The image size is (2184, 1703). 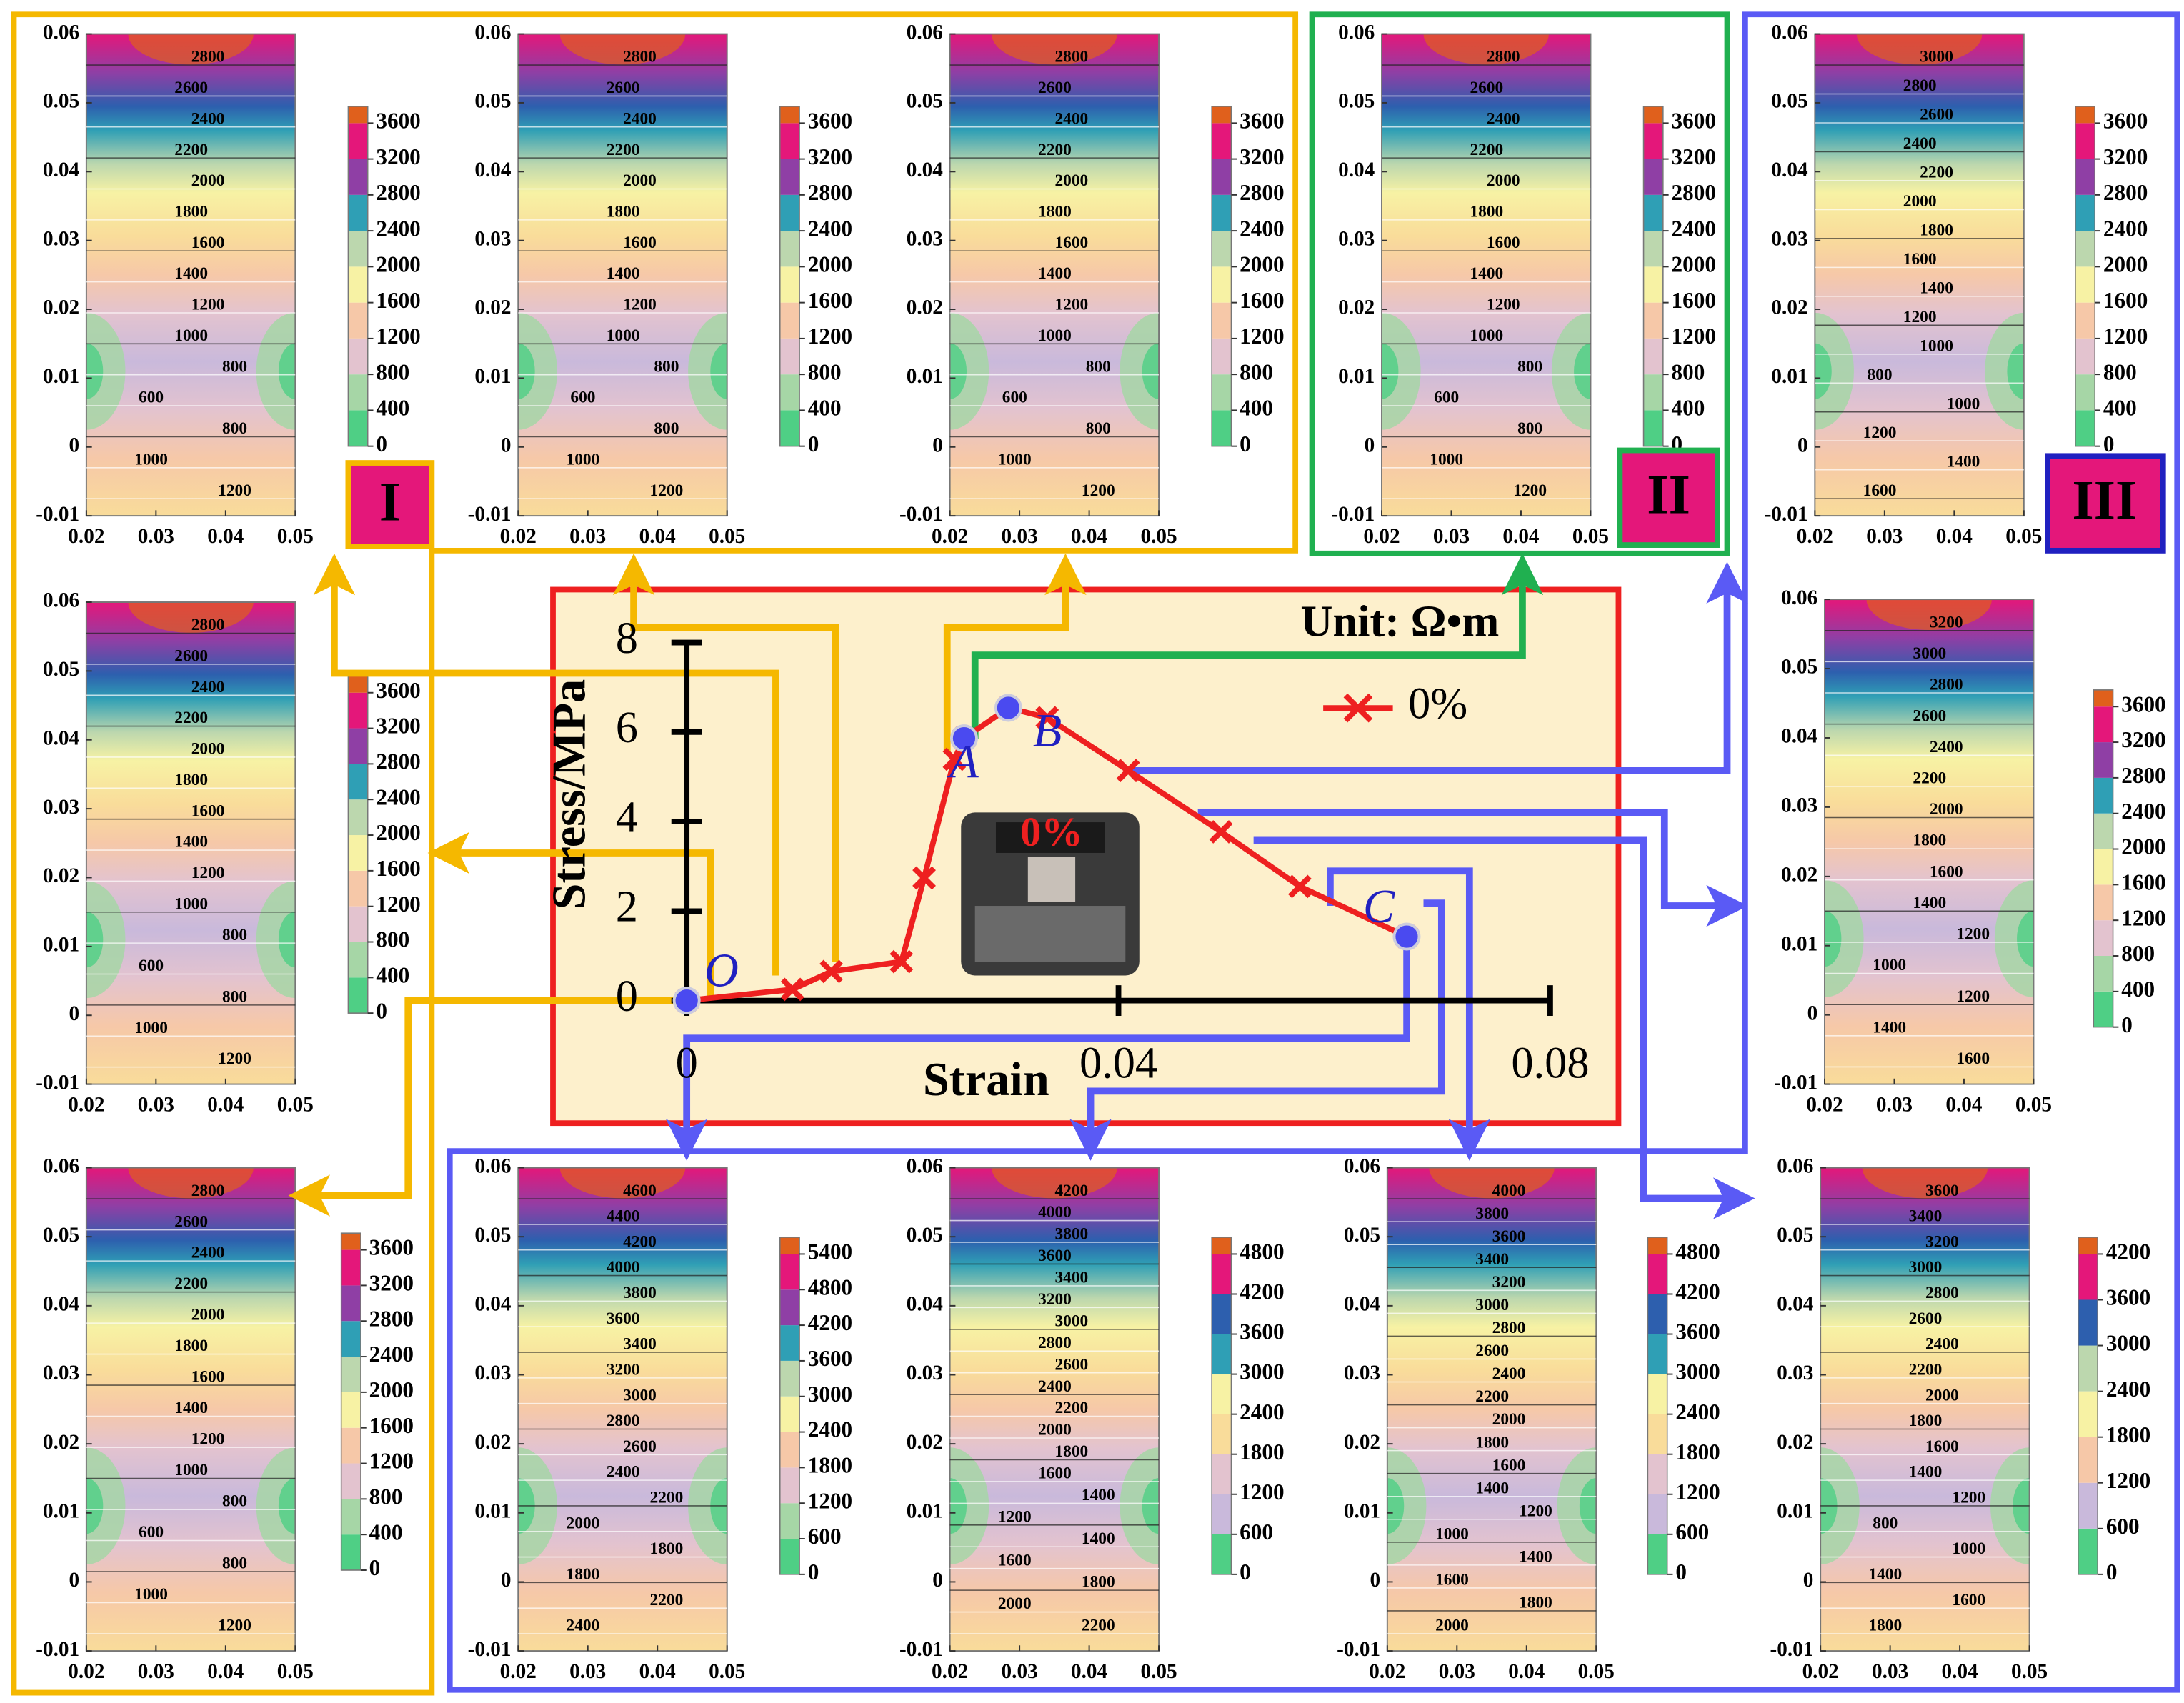 What do you see at coordinates (725, 757) in the screenshot?
I see `arrow` at bounding box center [725, 757].